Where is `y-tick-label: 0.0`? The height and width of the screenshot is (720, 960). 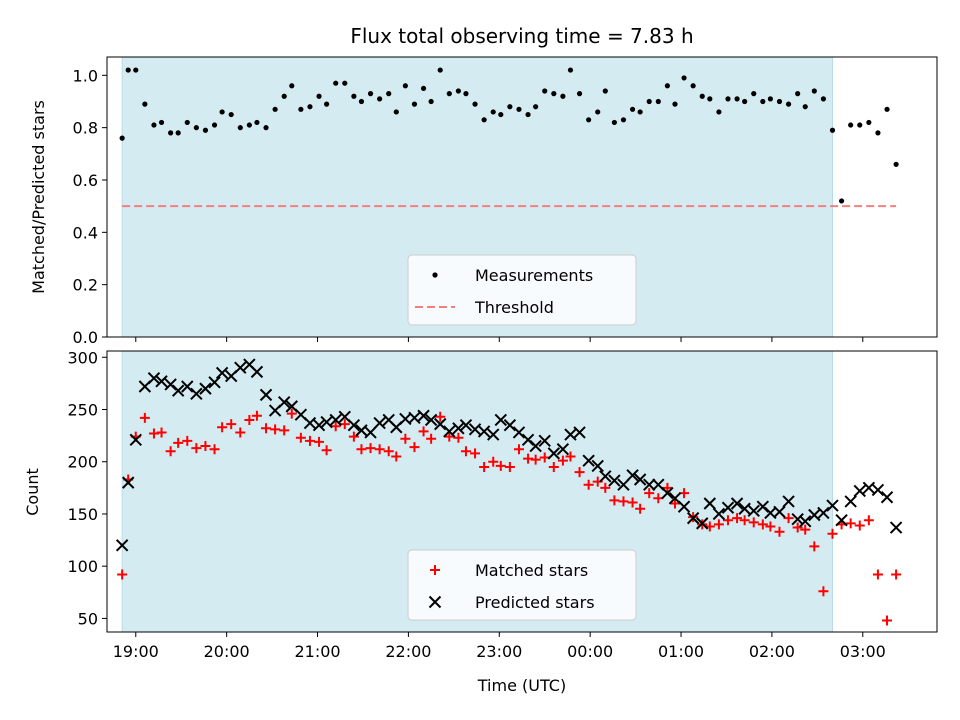 y-tick-label: 0.0 is located at coordinates (85, 337).